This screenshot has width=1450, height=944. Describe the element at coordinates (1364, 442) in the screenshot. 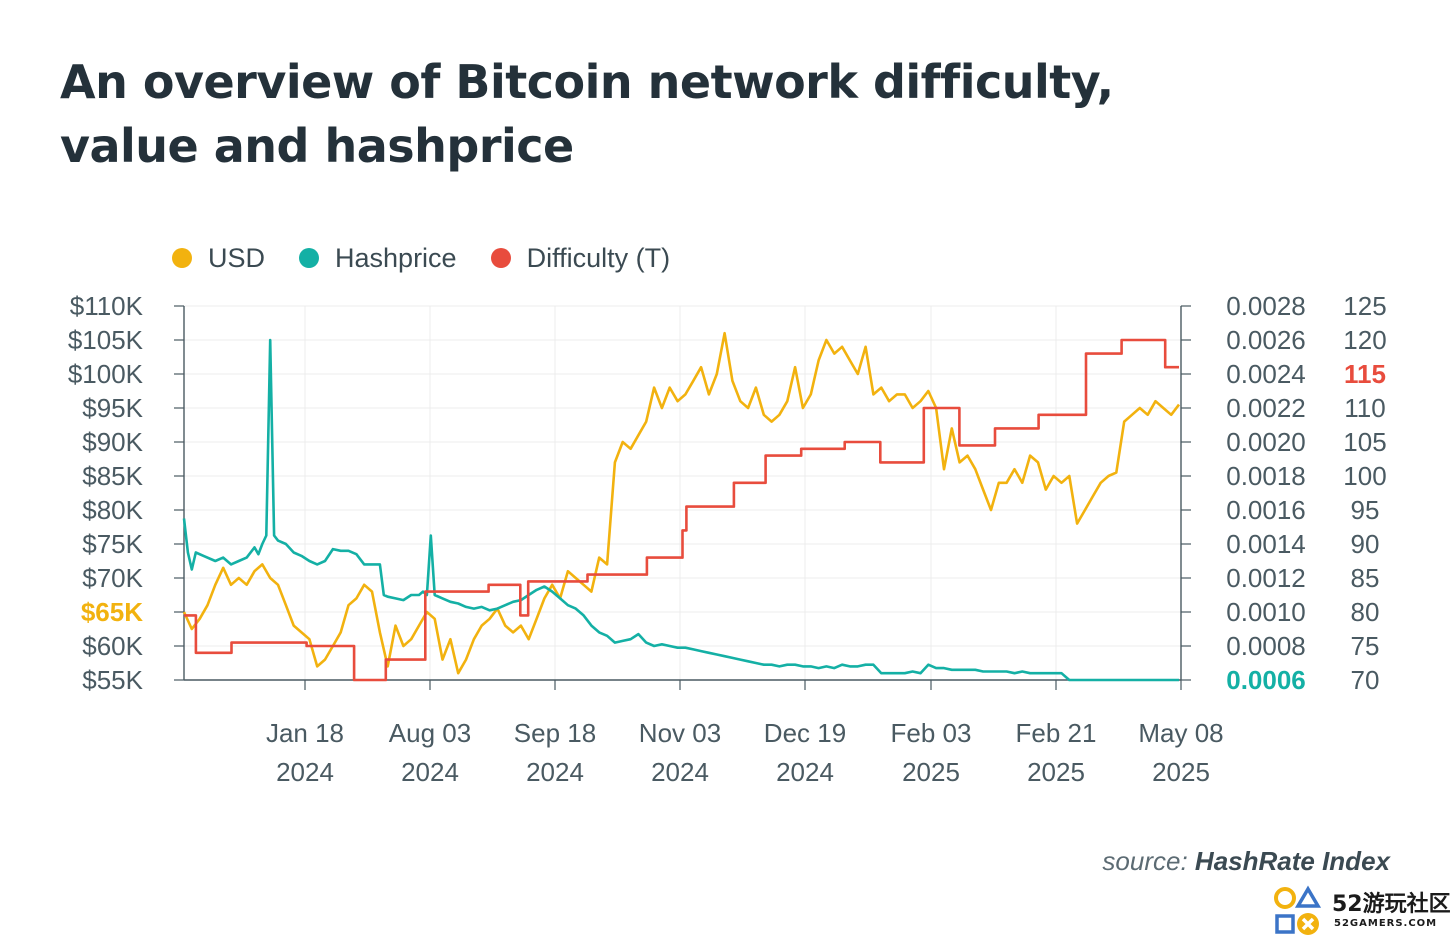

I see `y-tick-label-difficulty: 105` at that location.